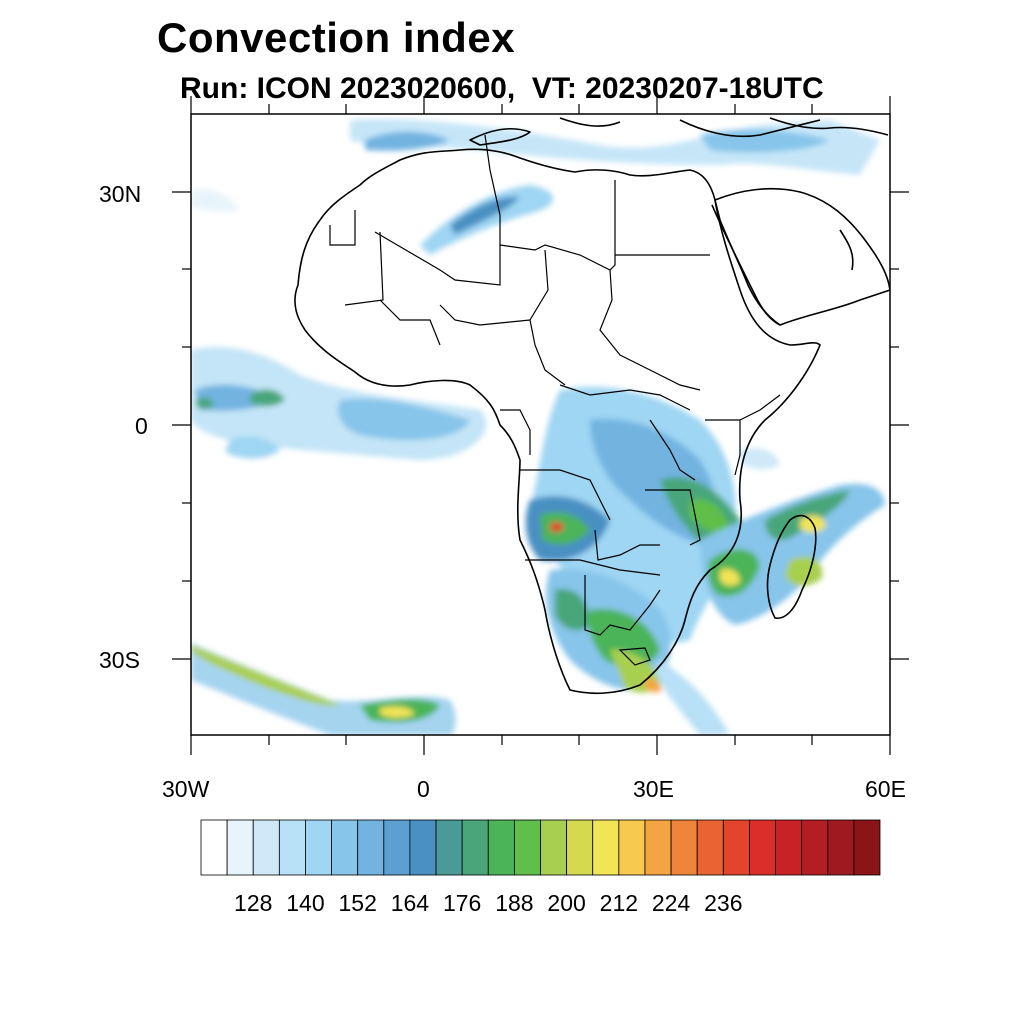 This screenshot has height=1024, width=1024. I want to click on colorbar-tick-label: 176, so click(462, 903).